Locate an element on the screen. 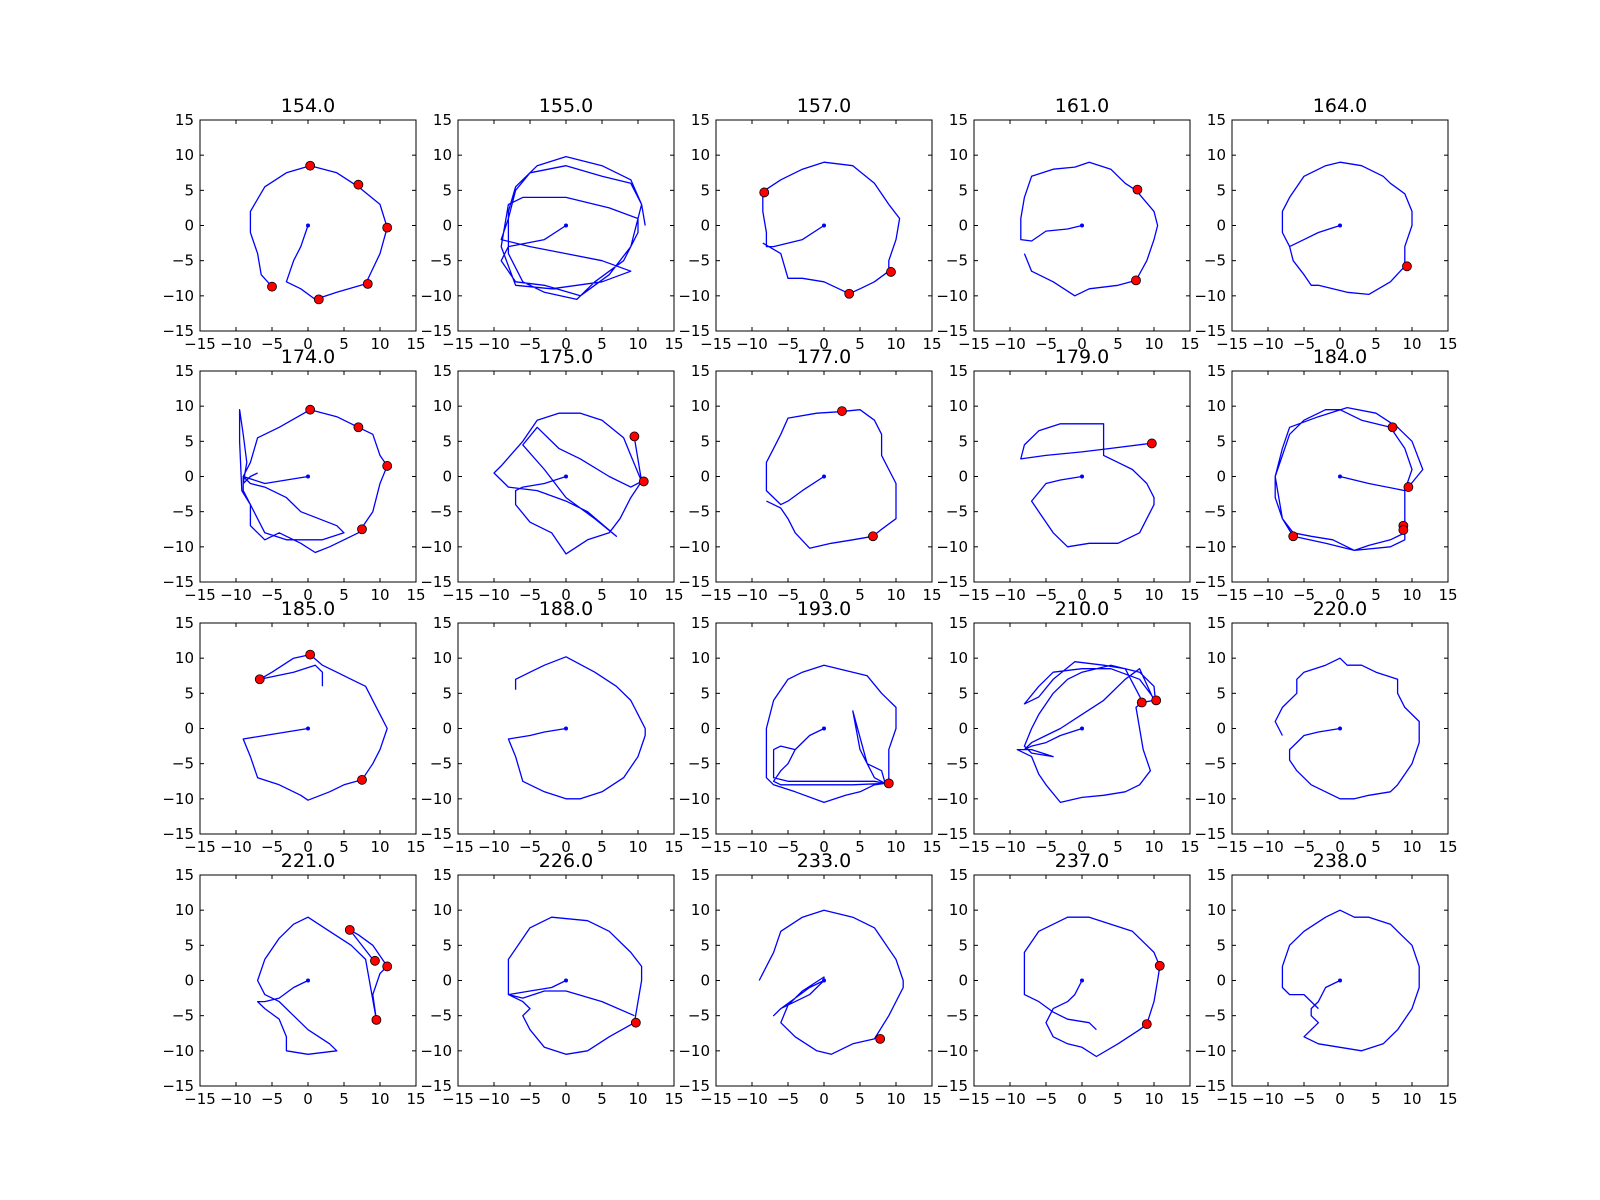 The width and height of the screenshot is (1600, 1200). subplot-title: 164.0 is located at coordinates (1340, 106).